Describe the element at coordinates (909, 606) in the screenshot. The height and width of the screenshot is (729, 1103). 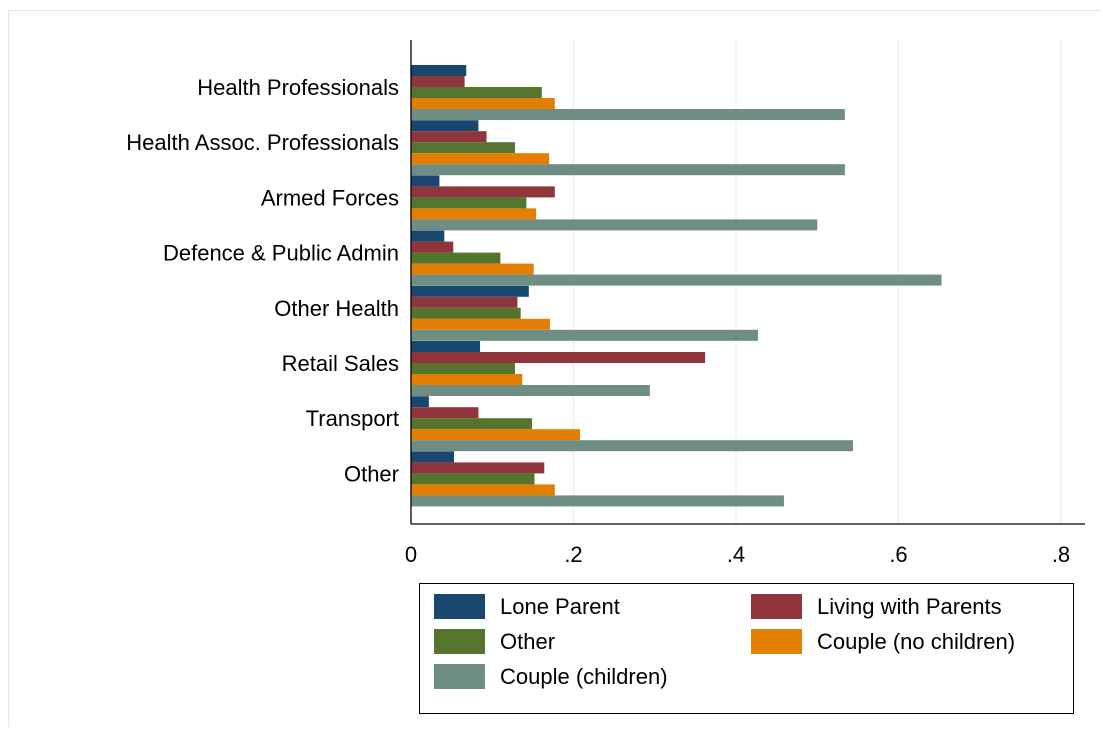
I see `legend-label: Living with Parents` at that location.